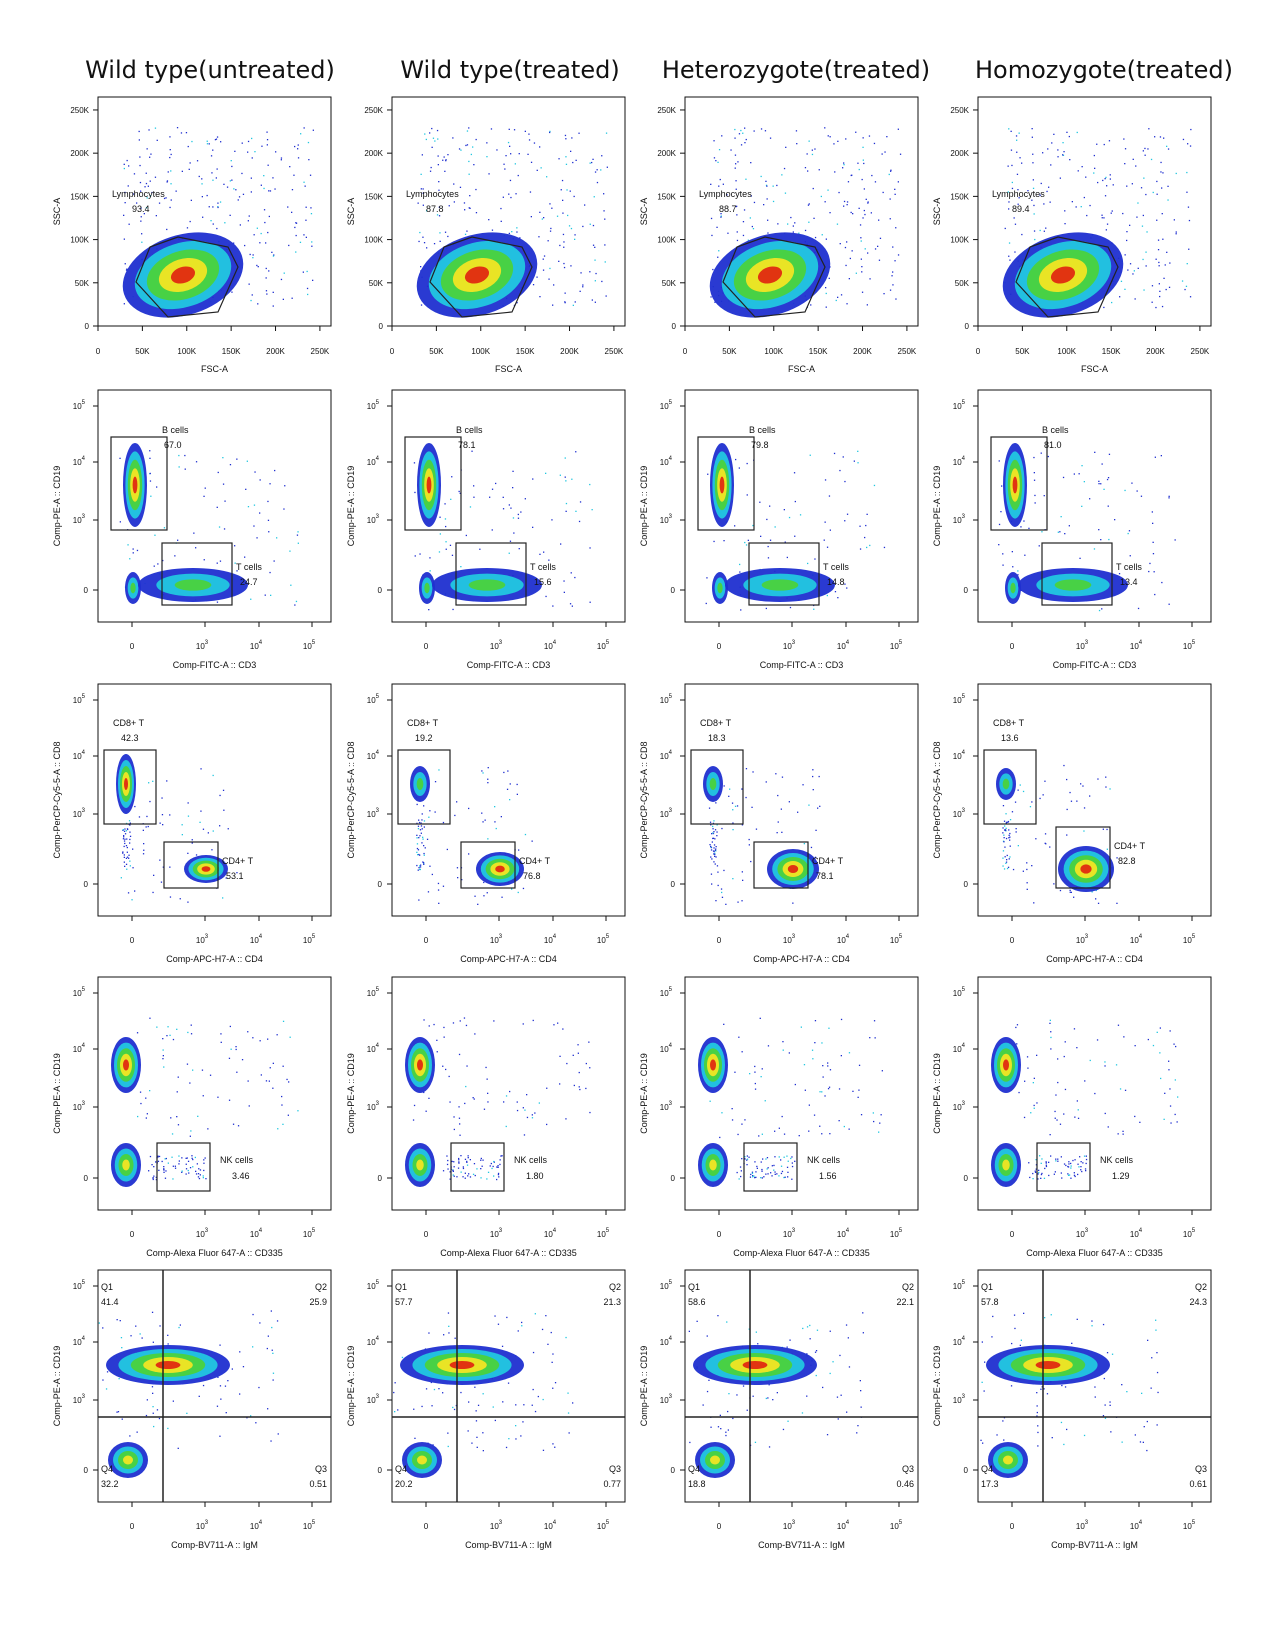  Describe the element at coordinates (1018, 194) in the screenshot. I see `gate-label: Lymphocytes` at that location.